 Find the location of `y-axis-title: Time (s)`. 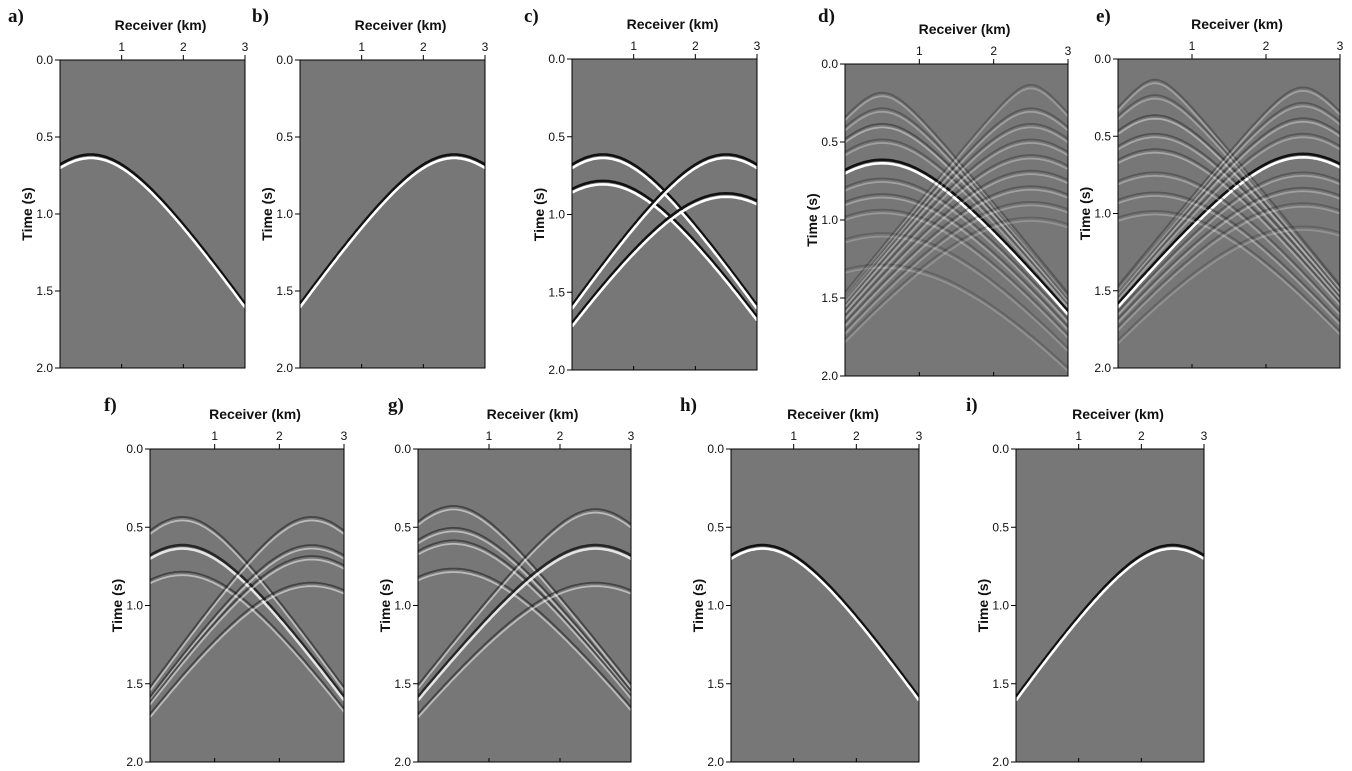

y-axis-title: Time (s) is located at coordinates (267, 213).